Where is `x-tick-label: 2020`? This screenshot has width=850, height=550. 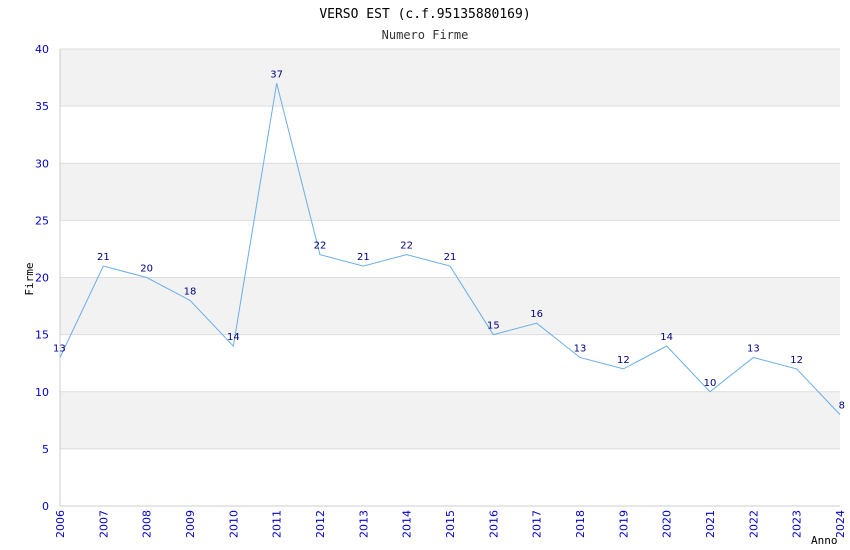 x-tick-label: 2020 is located at coordinates (667, 524).